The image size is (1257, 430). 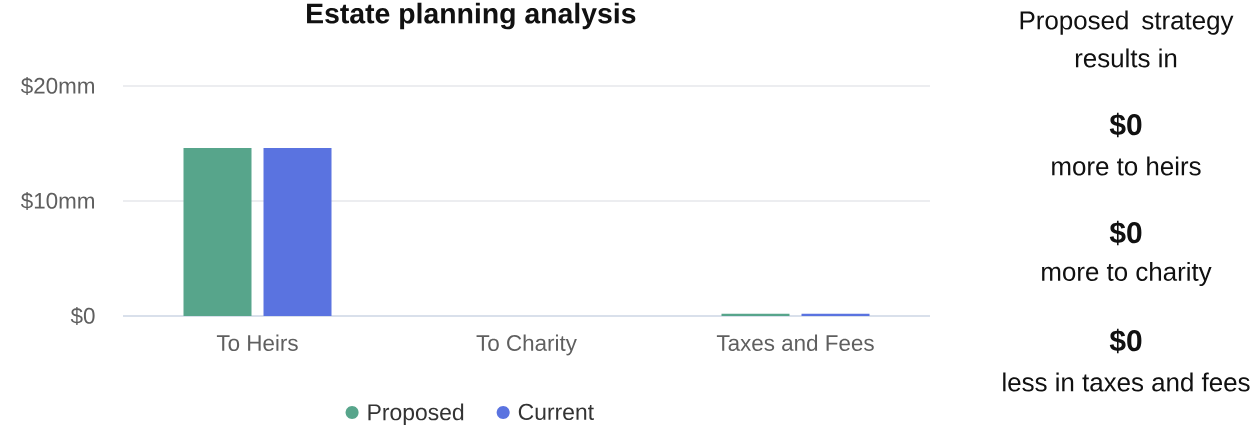 I want to click on text: Proposed strategy results in, so click(x=1127, y=39).